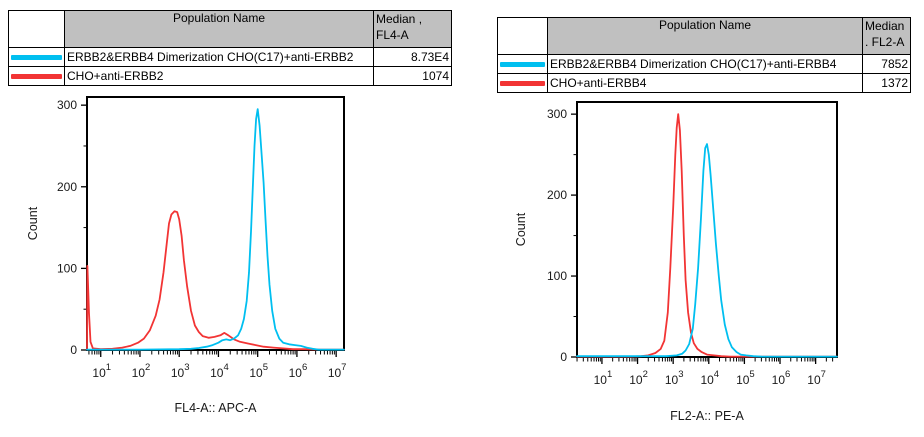  Describe the element at coordinates (399, 19) in the screenshot. I see `median-header-line1: Median ,` at that location.